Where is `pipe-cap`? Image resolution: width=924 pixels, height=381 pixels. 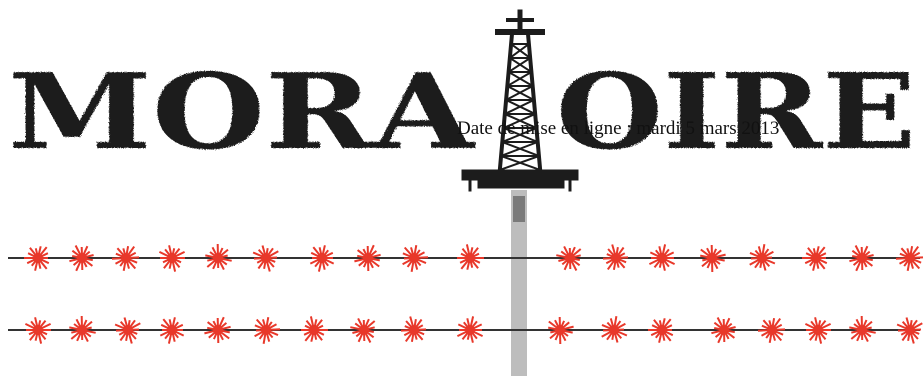 pipe-cap is located at coordinates (519, 209).